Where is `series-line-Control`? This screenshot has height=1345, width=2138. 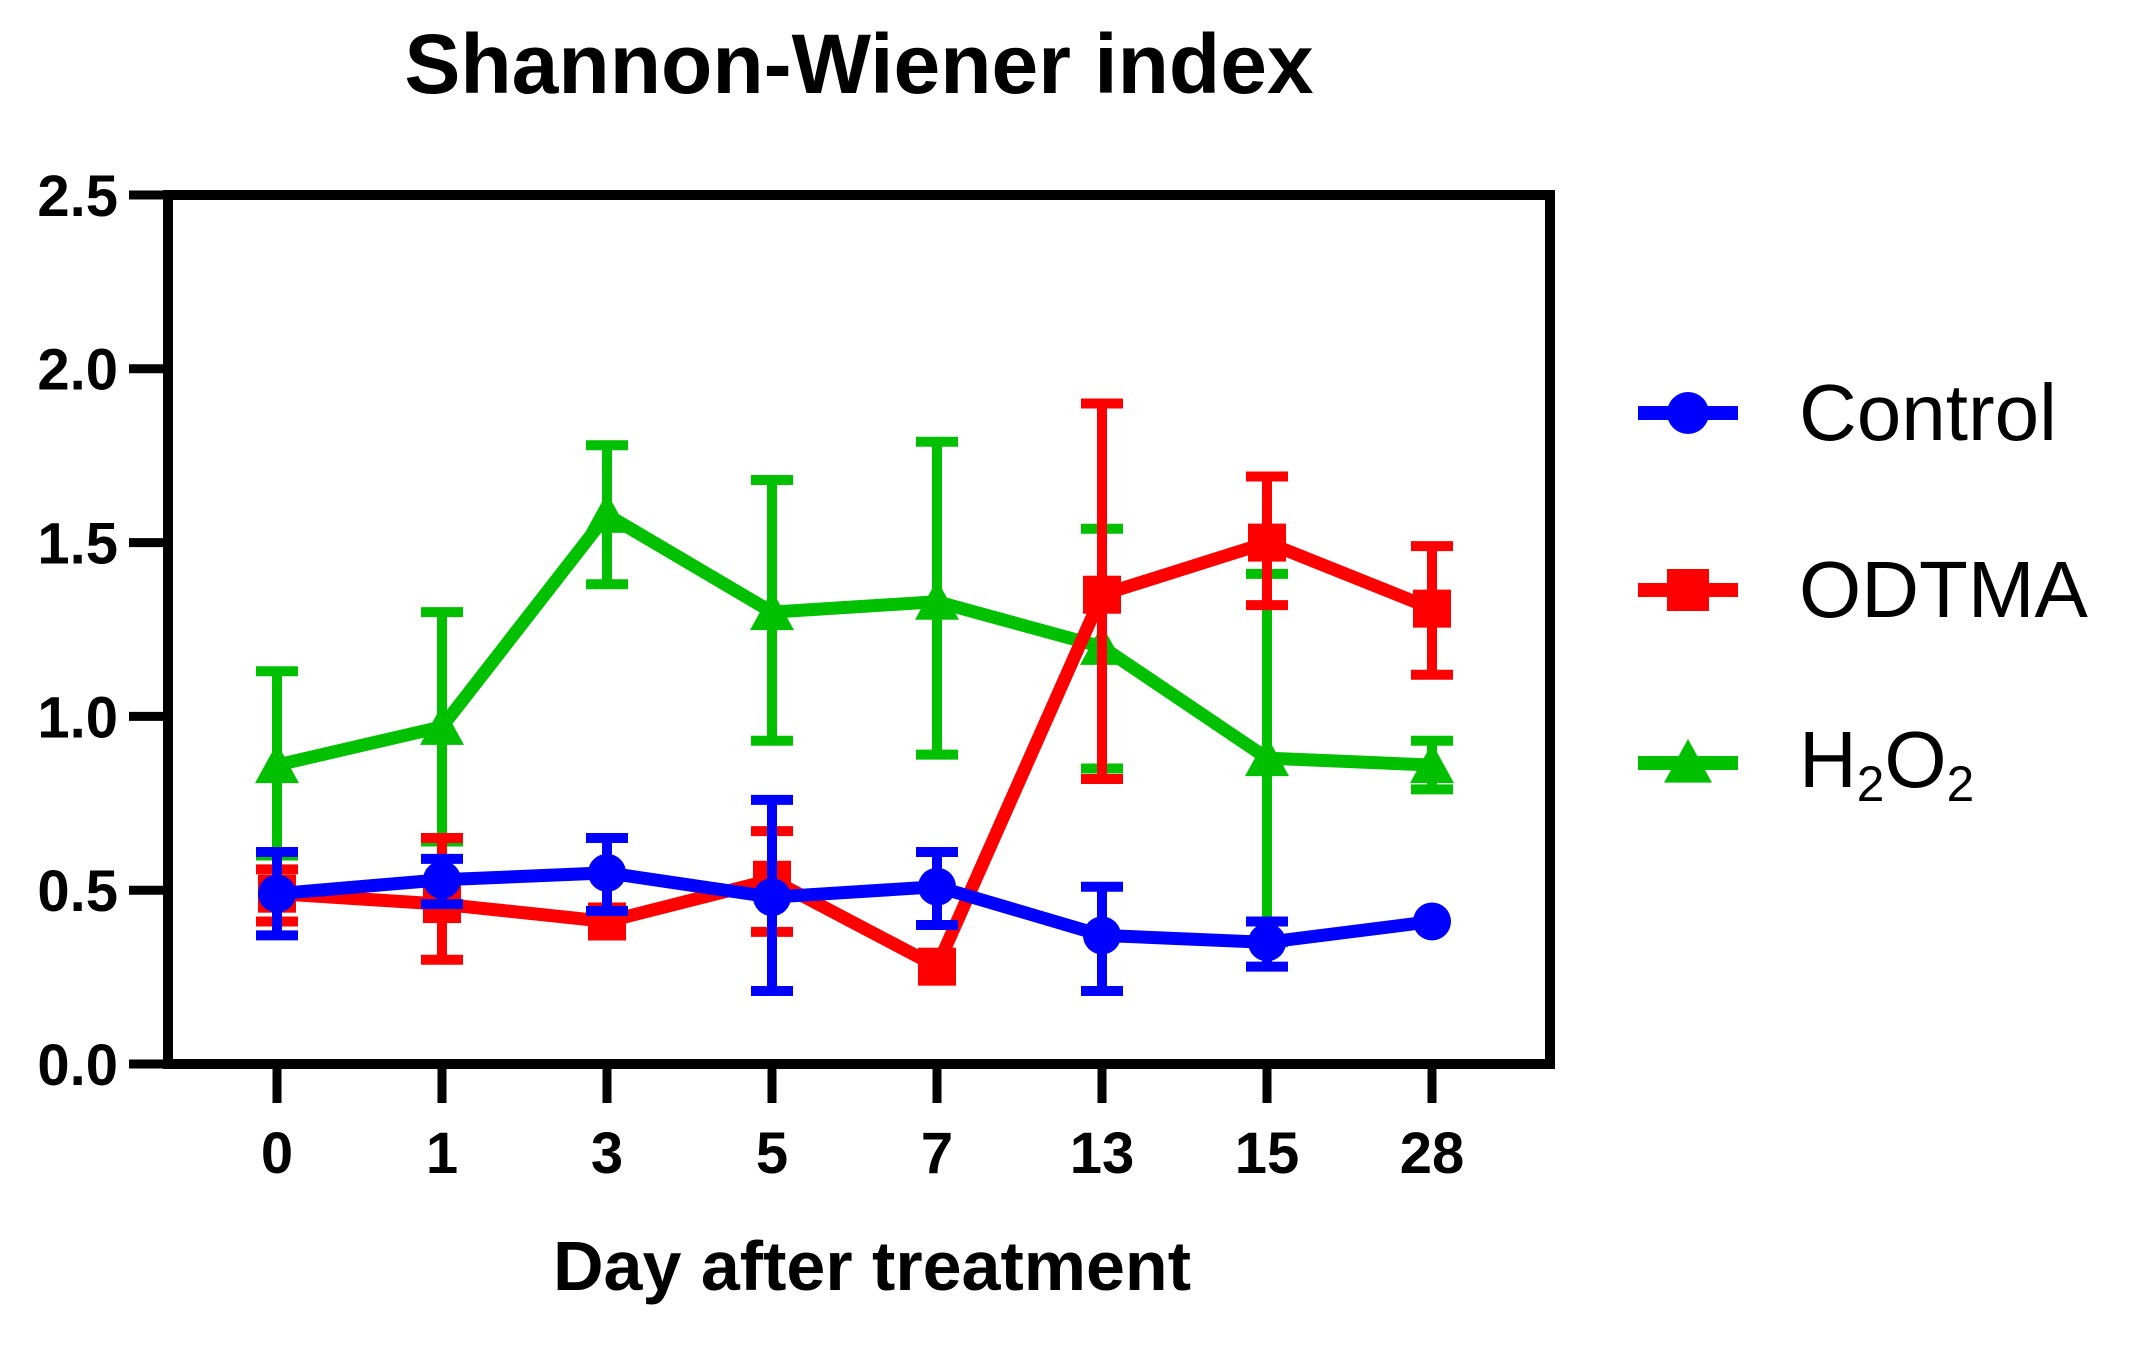 series-line-Control is located at coordinates (854, 907).